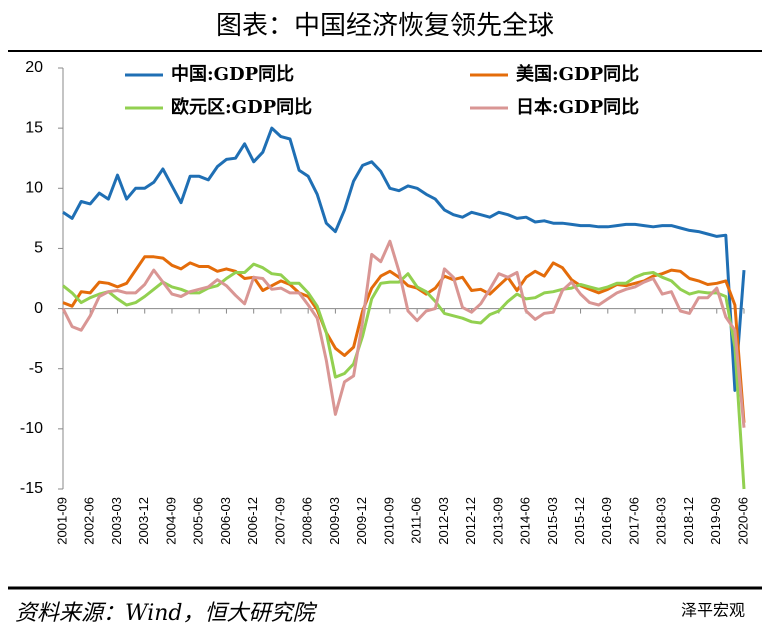 Image resolution: width=770 pixels, height=643 pixels. What do you see at coordinates (443, 521) in the screenshot?
I see `x-tick-label: 2012-03` at bounding box center [443, 521].